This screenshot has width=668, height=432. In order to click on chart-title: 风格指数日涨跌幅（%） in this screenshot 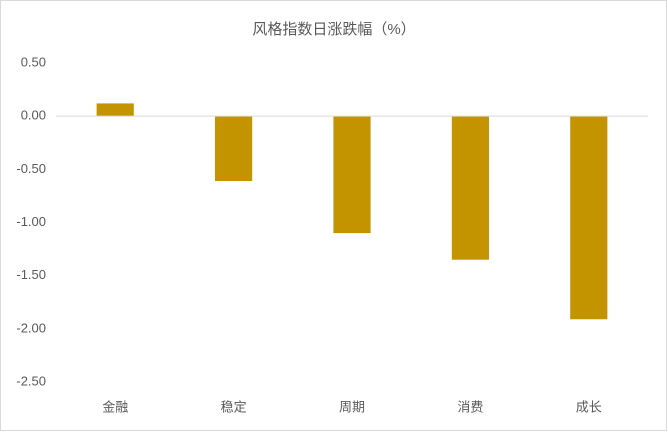, I will do `click(333, 29)`.